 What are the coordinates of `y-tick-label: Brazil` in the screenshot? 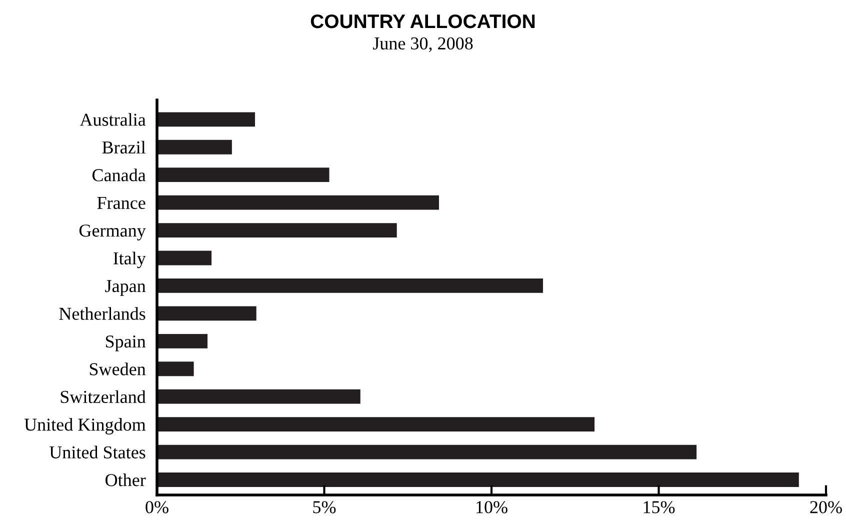 It's located at (124, 147).